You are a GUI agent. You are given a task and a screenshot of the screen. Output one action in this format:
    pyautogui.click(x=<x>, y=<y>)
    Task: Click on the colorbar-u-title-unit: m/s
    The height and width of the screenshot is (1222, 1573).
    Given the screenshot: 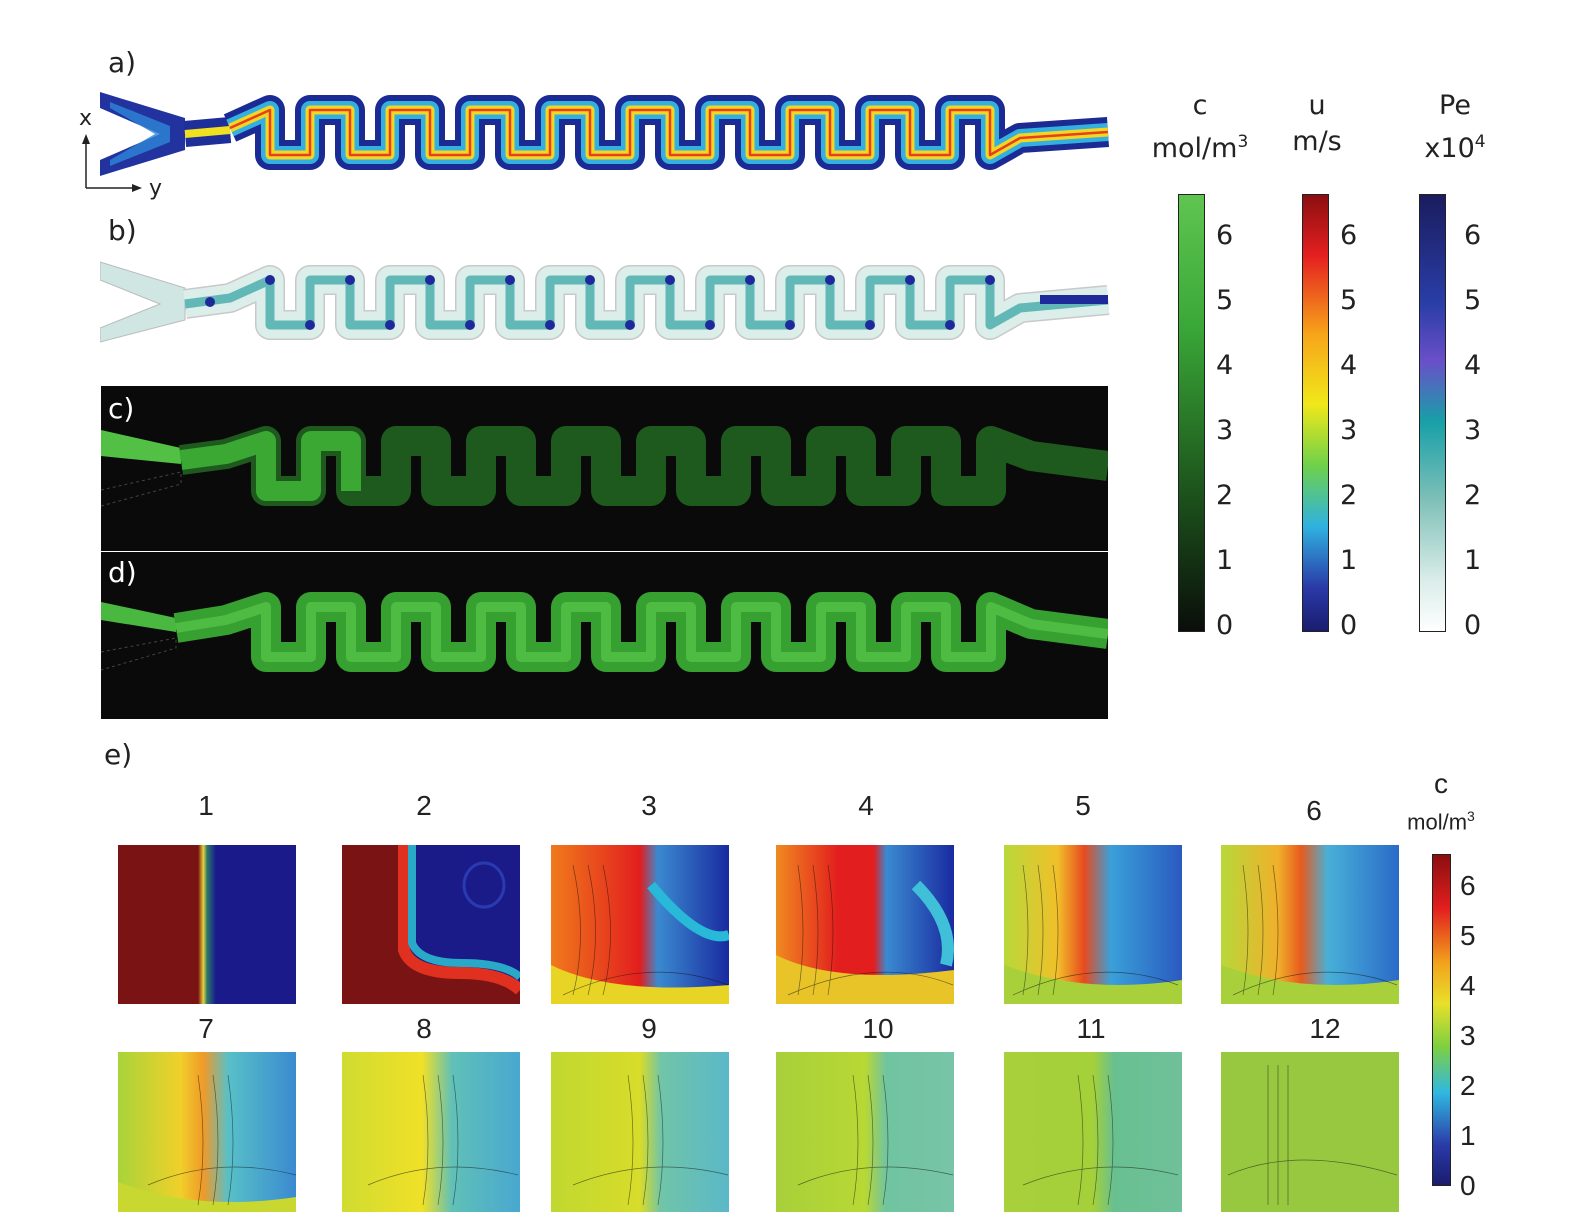 What is the action you would take?
    pyautogui.click(x=1317, y=141)
    